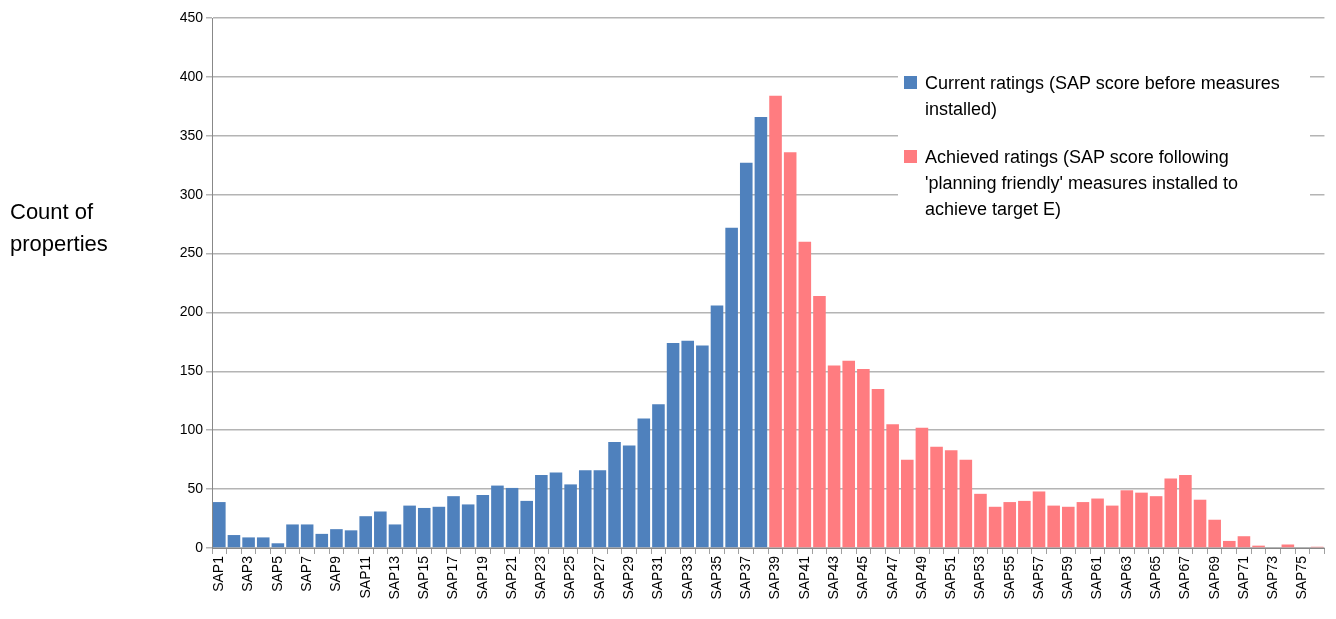 Image resolution: width=1336 pixels, height=619 pixels. What do you see at coordinates (191, 370) in the screenshot?
I see `y-tick-label: 150` at bounding box center [191, 370].